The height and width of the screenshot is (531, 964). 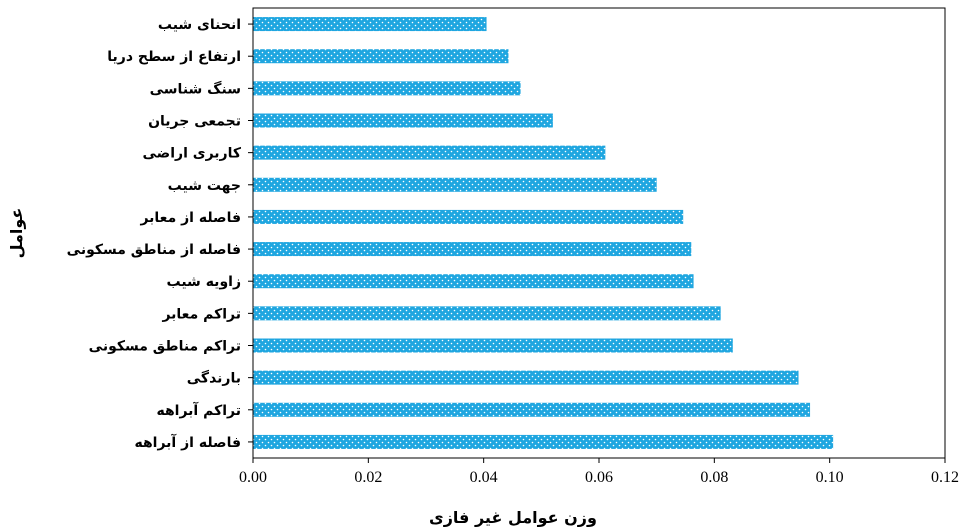 What do you see at coordinates (253, 477) in the screenshot?
I see `x-tick-label: 0.00` at bounding box center [253, 477].